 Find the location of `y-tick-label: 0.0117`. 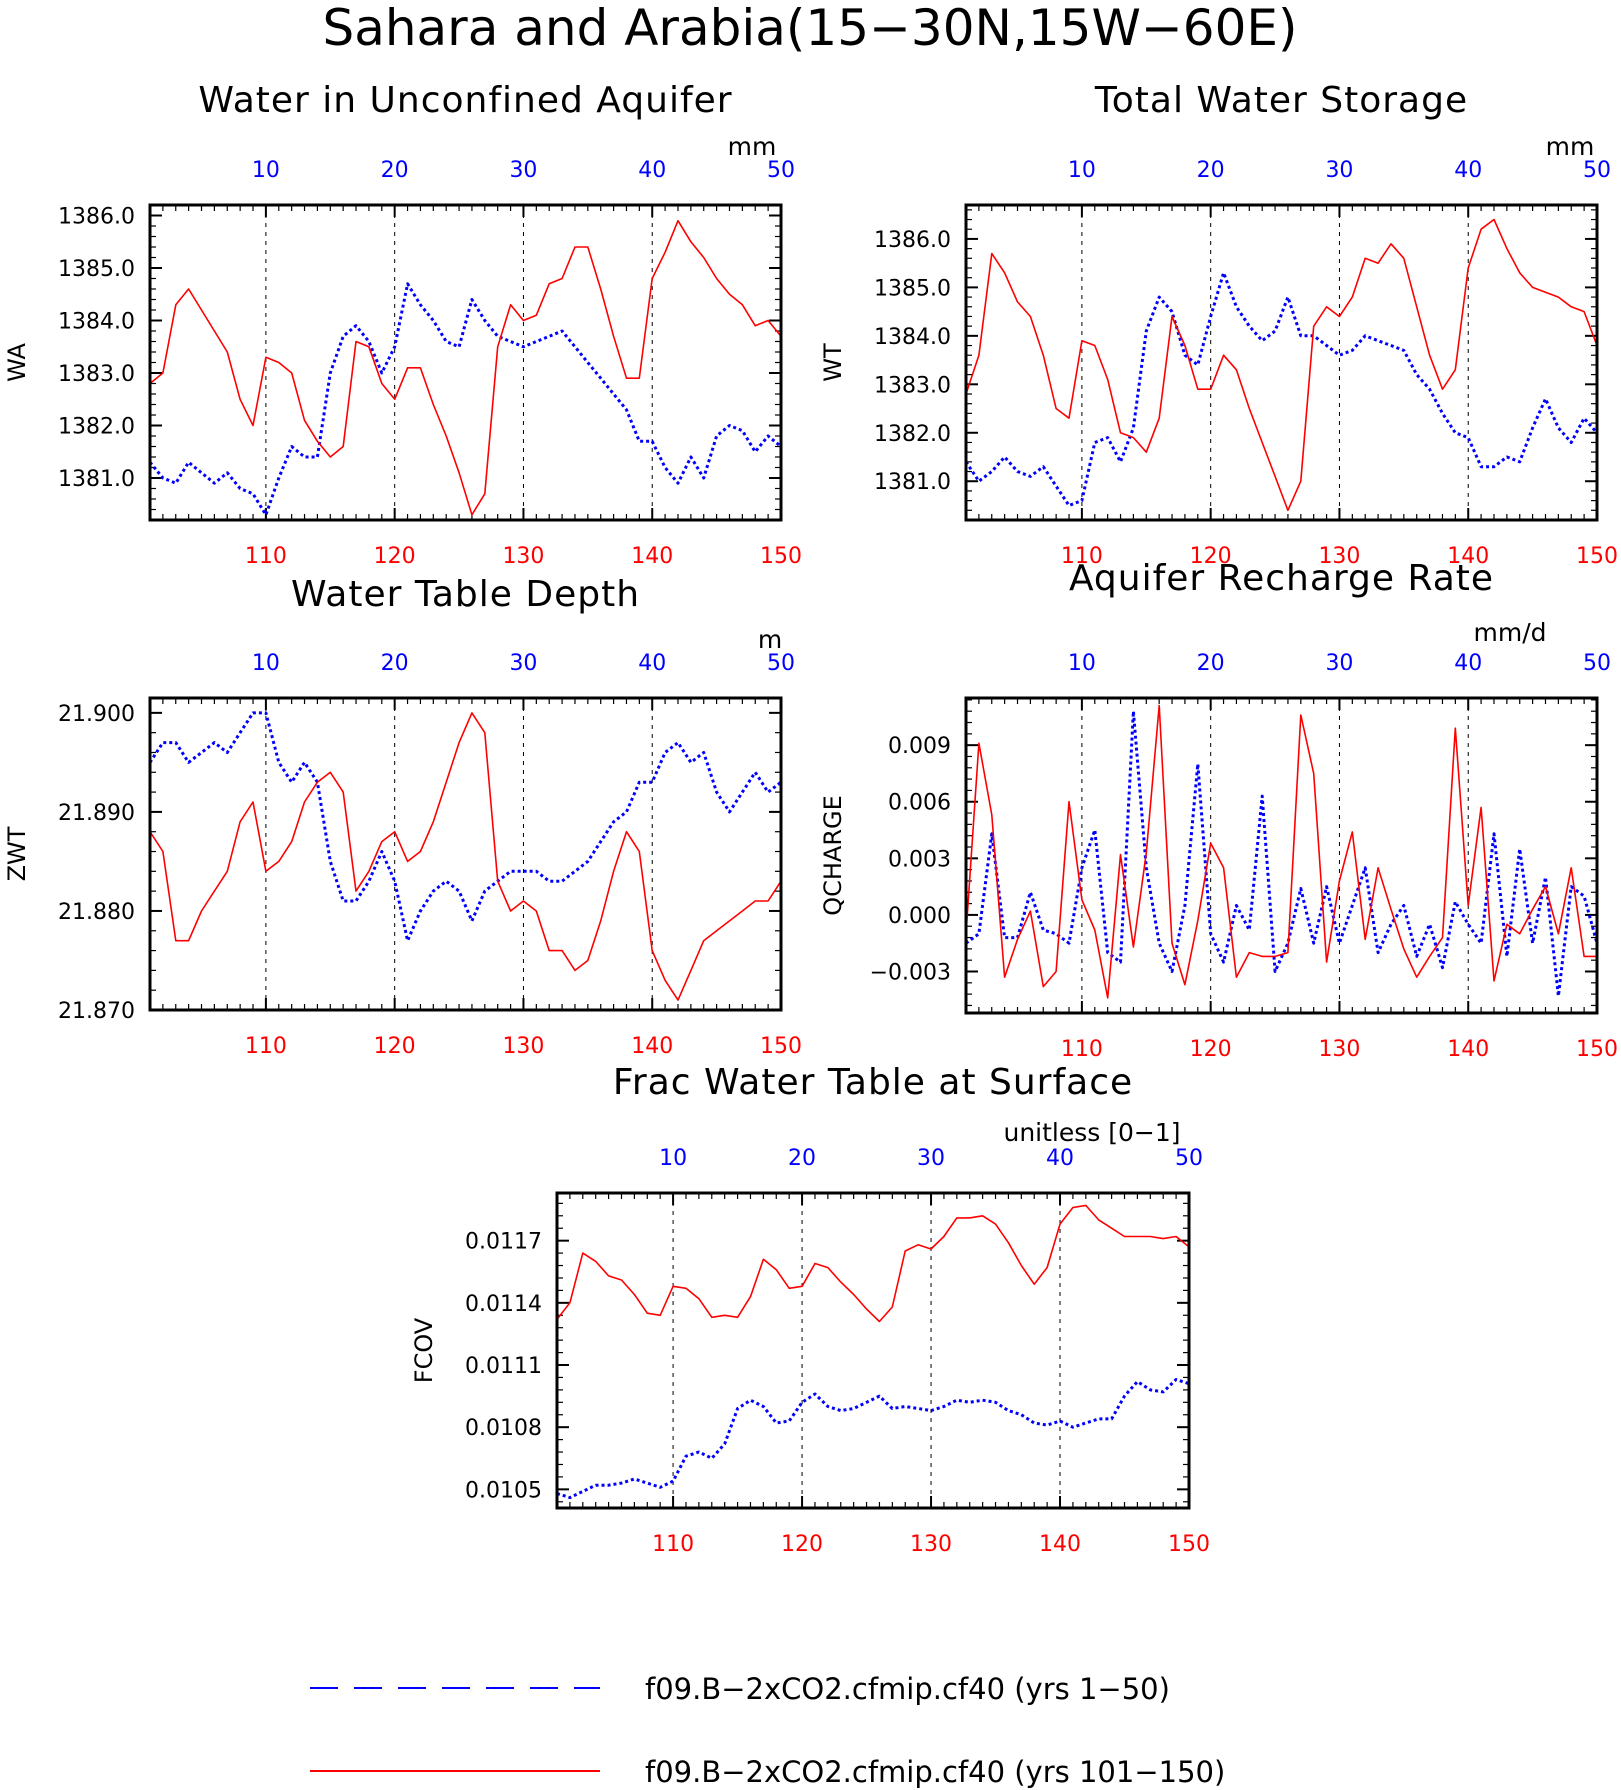

y-tick-label: 0.0117 is located at coordinates (503, 1242).